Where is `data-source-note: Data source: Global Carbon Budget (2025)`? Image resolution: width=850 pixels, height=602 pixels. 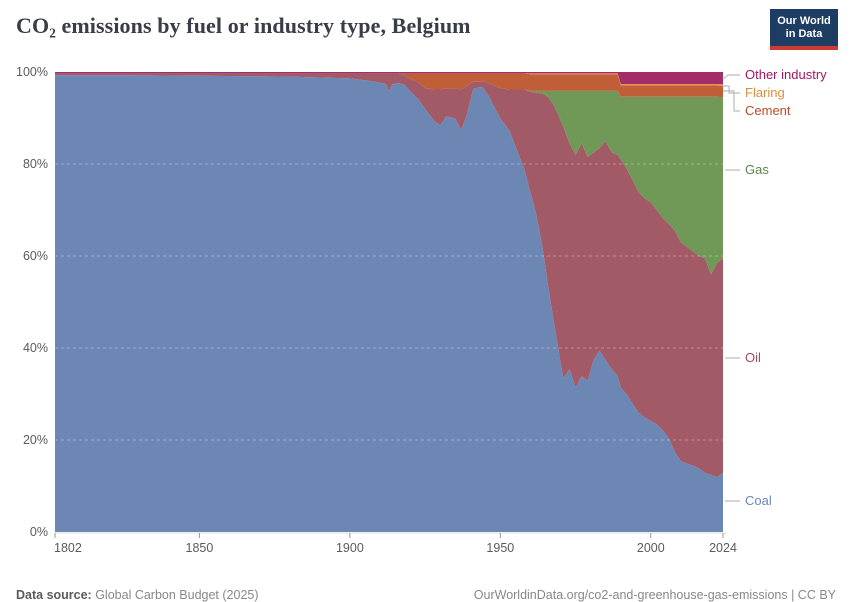 data-source-note: Data source: Global Carbon Budget (2025) is located at coordinates (137, 595).